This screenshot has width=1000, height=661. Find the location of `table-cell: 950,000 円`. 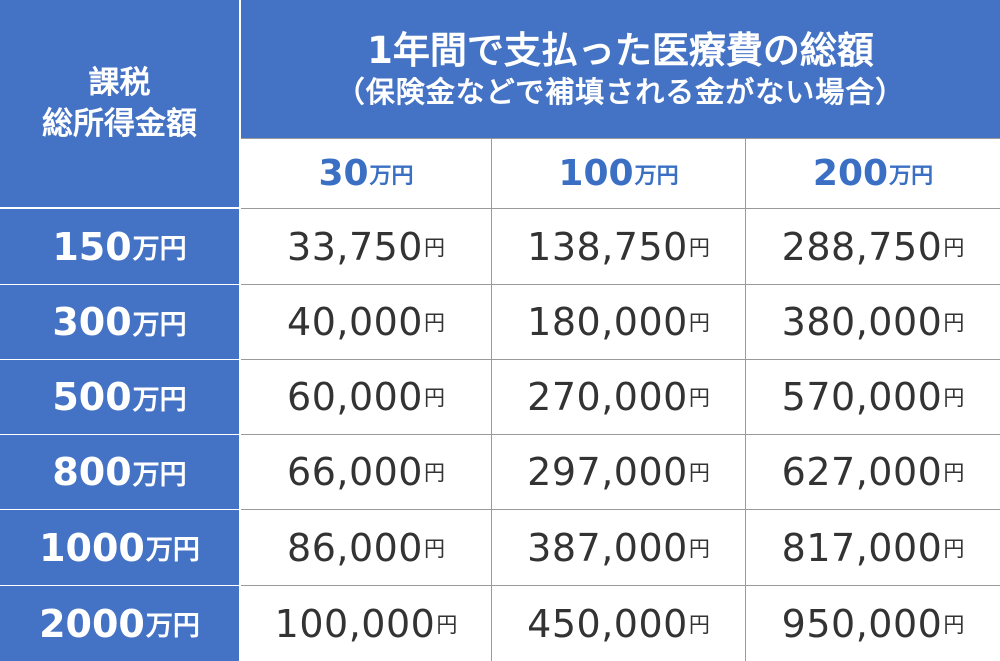

table-cell: 950,000 円 is located at coordinates (873, 623).